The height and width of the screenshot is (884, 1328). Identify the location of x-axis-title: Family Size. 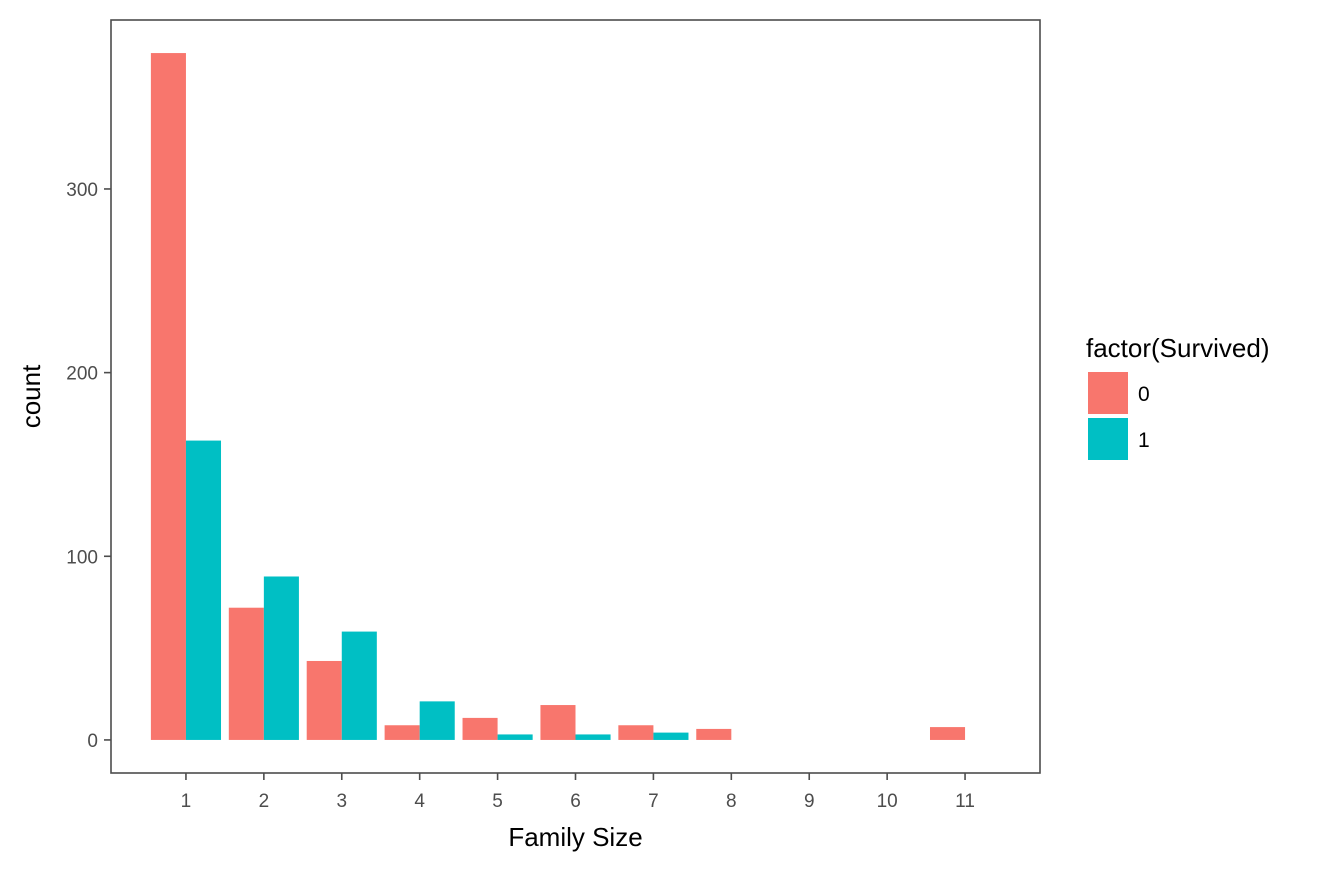
(575, 837).